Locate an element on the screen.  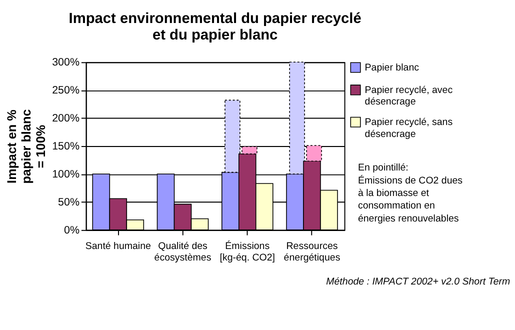
y-tick-label: 300% is located at coordinates (66, 62).